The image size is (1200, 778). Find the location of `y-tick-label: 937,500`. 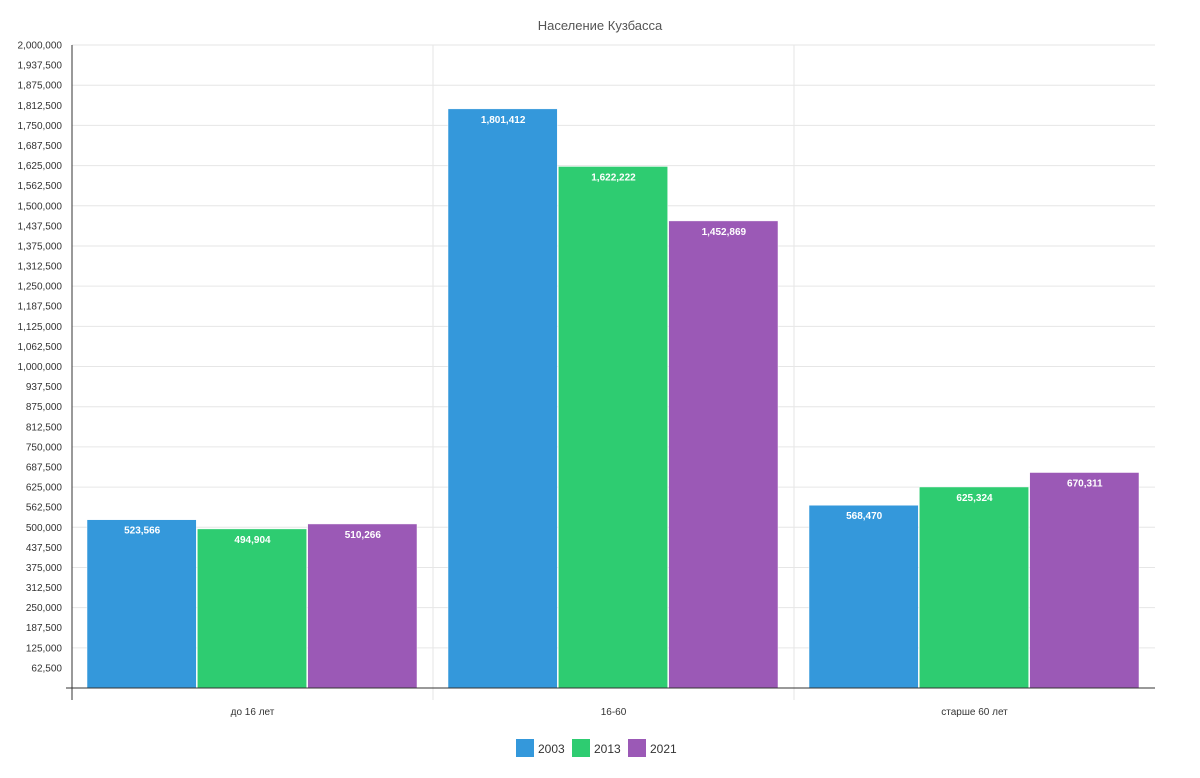

y-tick-label: 937,500 is located at coordinates (44, 387).